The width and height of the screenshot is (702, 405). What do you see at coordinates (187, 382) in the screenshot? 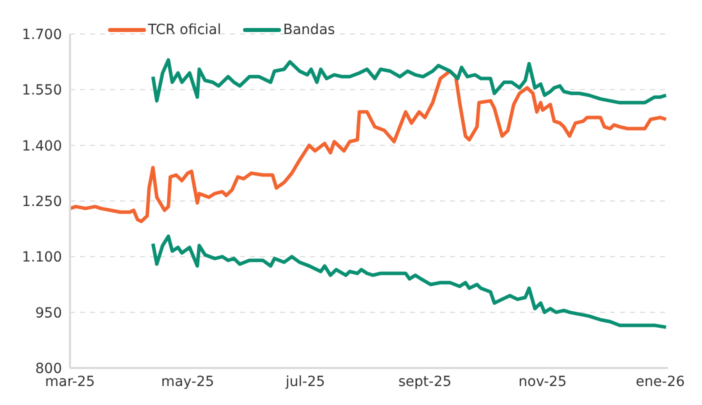
I see `x-tick-label: may-25` at bounding box center [187, 382].